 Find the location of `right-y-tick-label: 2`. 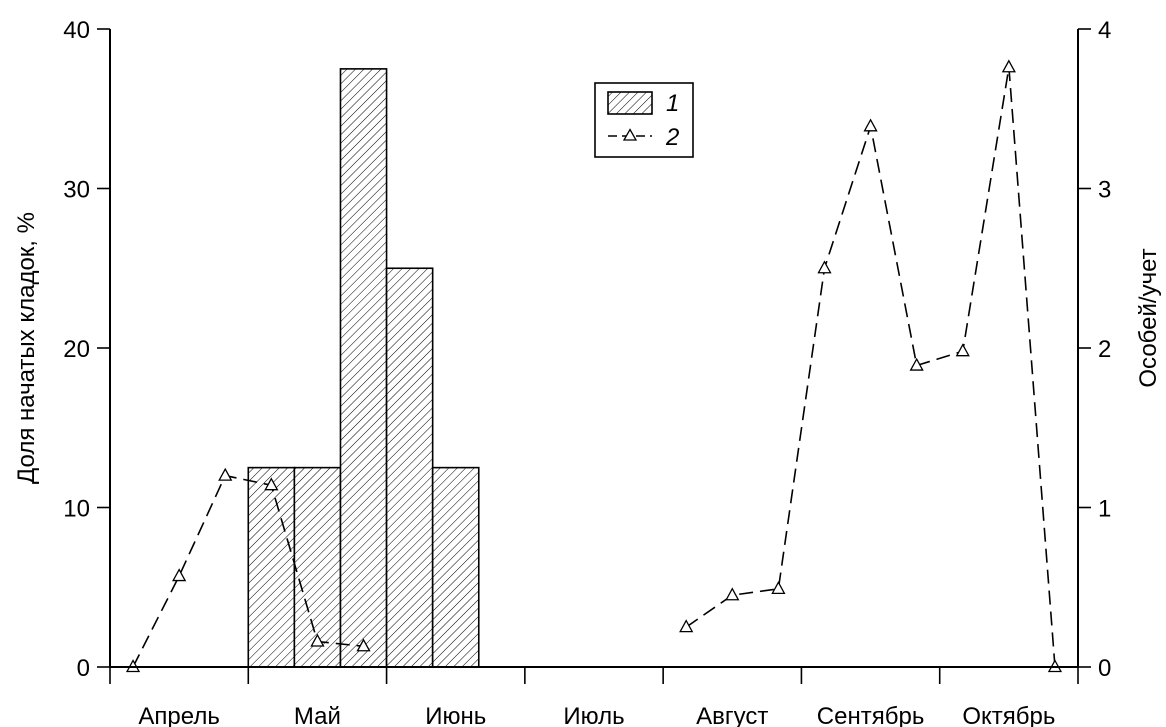

right-y-tick-label: 2 is located at coordinates (1104, 349).